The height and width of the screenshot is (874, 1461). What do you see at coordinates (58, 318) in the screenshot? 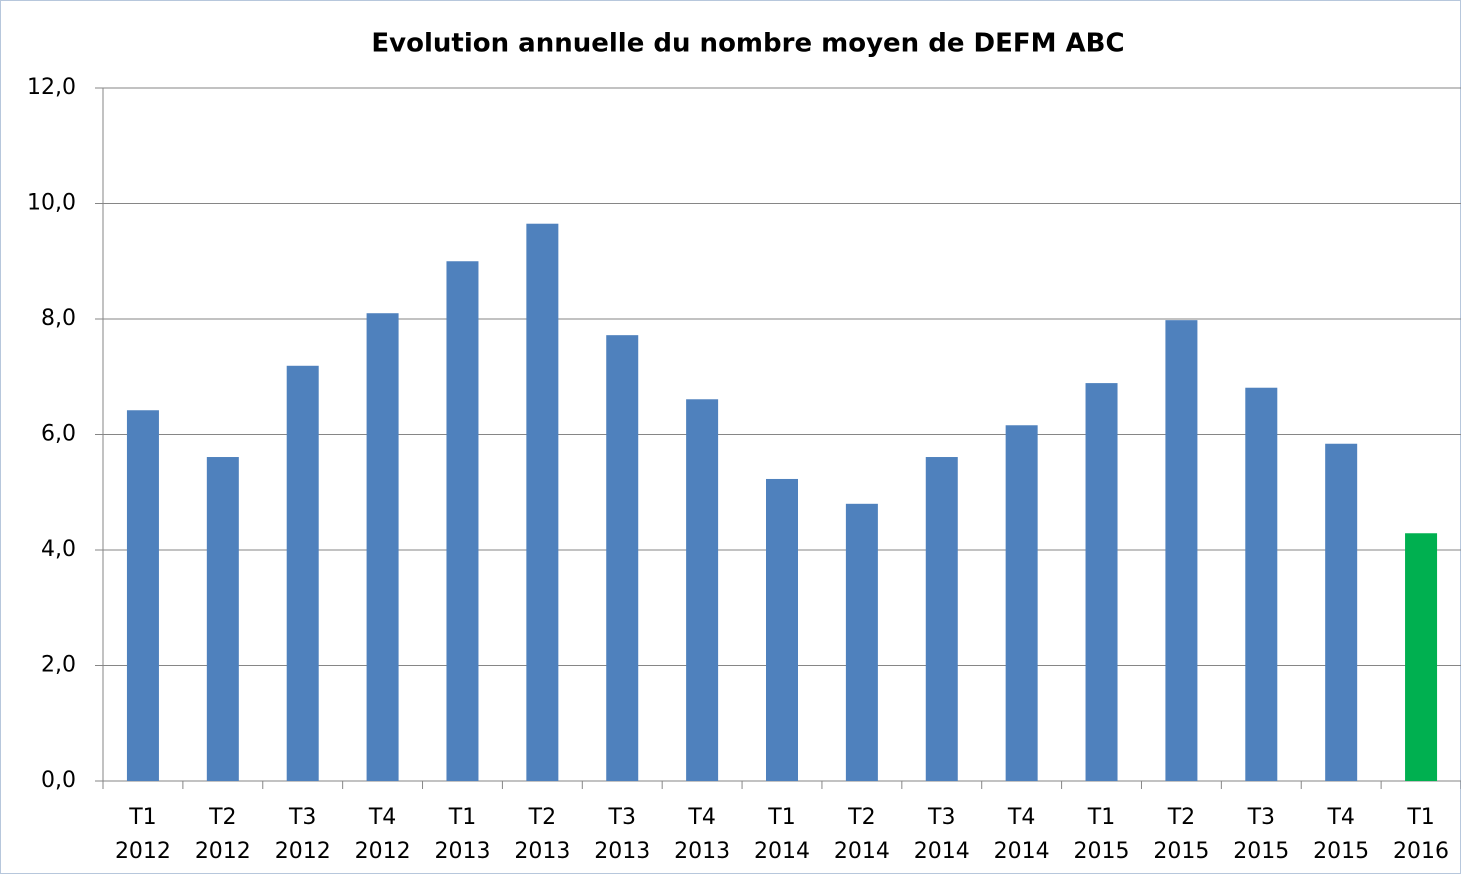
I see `y-tick-label: 8,0` at bounding box center [58, 318].